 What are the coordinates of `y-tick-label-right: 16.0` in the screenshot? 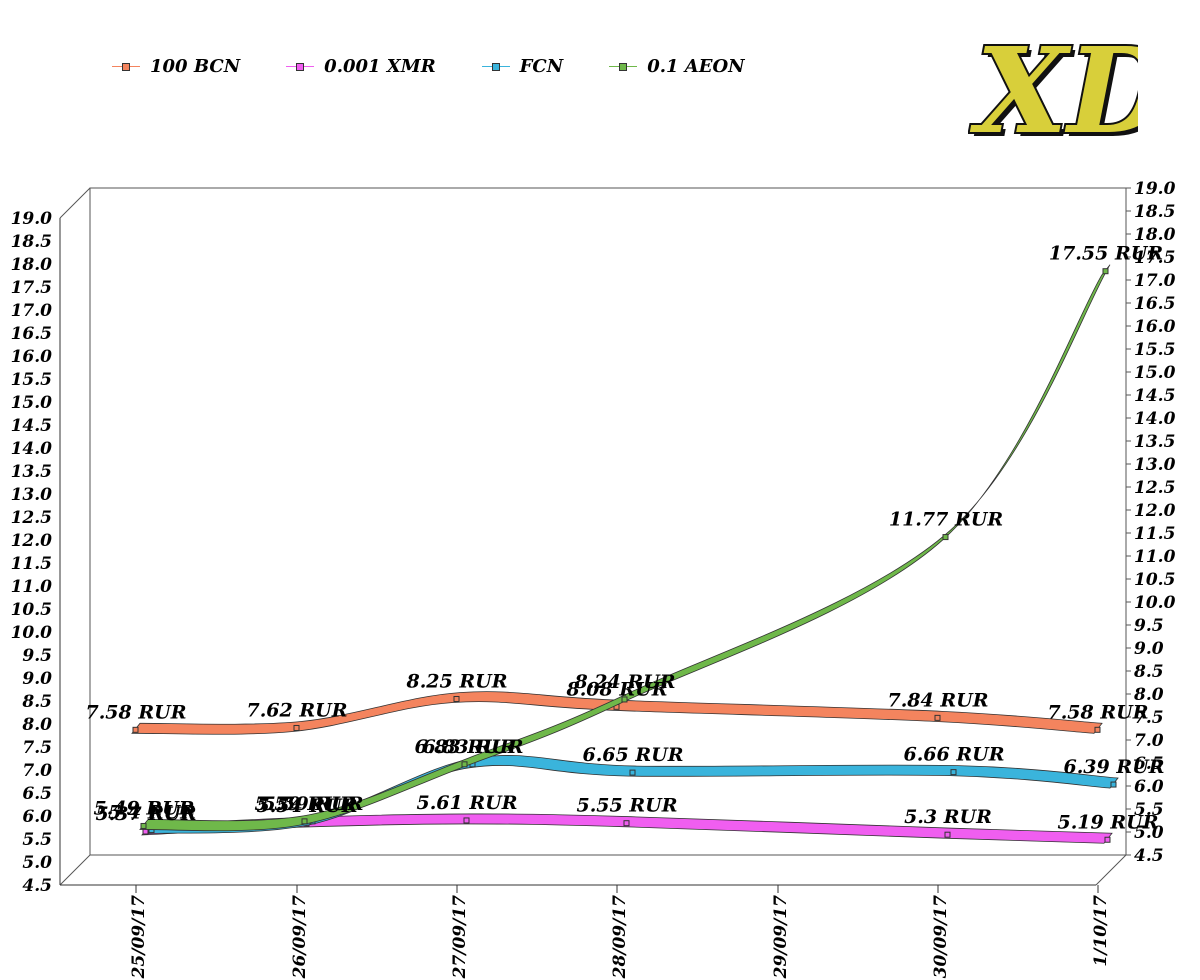 It's located at (1155, 327).